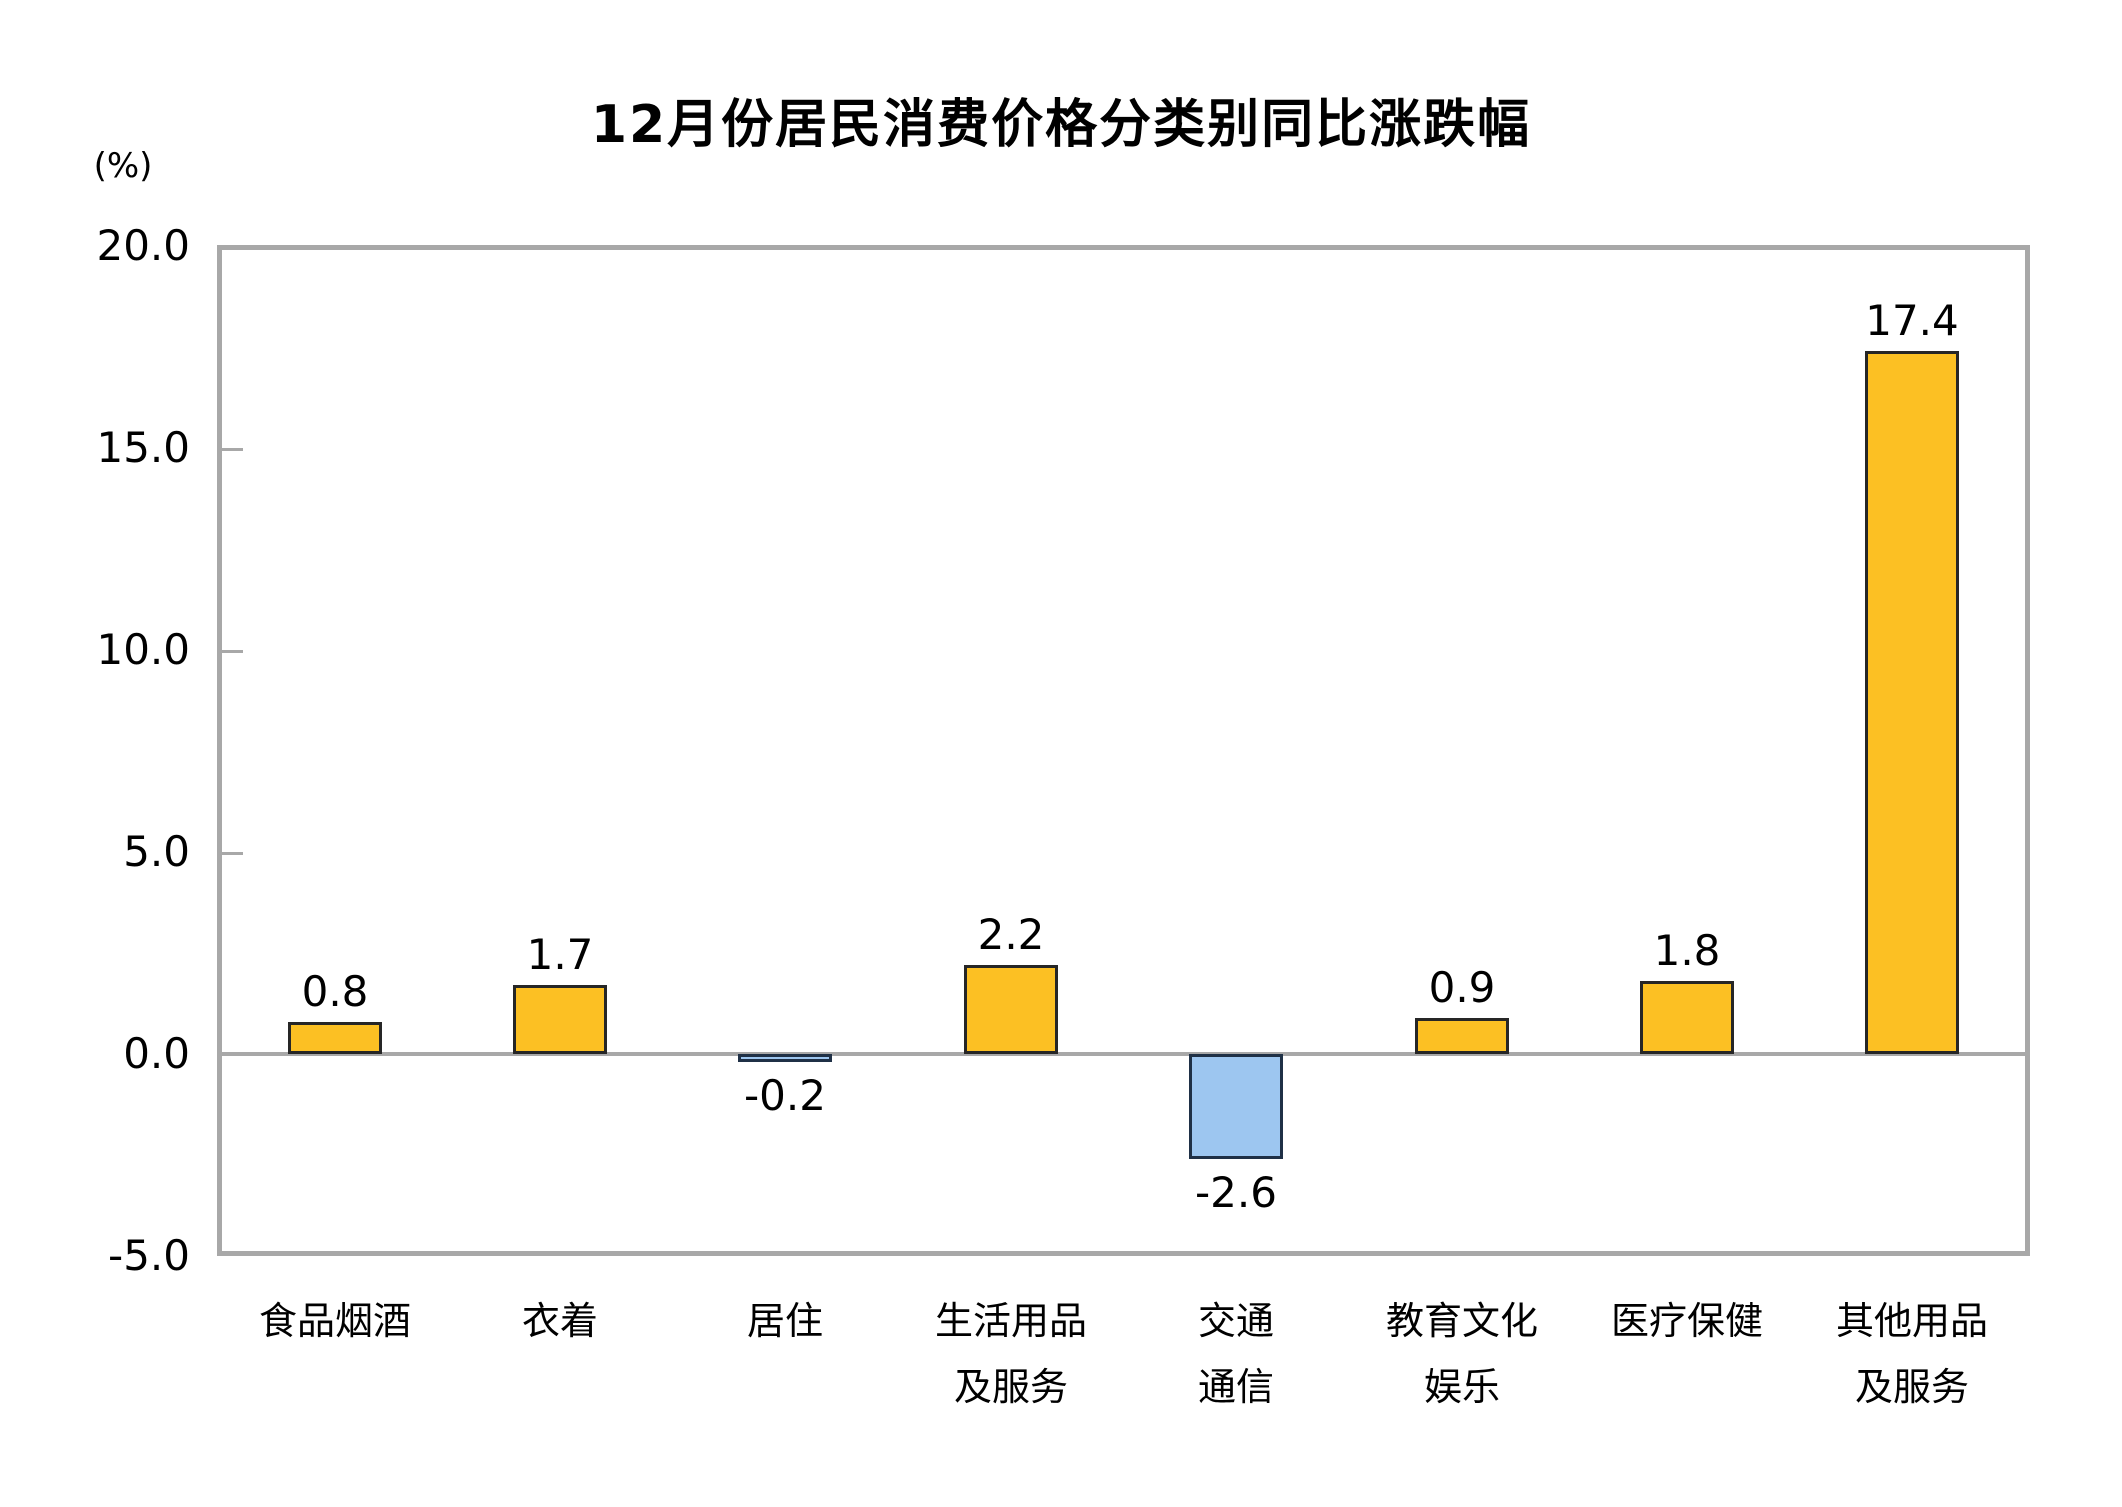 This screenshot has height=1507, width=2122. I want to click on x-axis-category-label-line: 衣着, so click(559, 1321).